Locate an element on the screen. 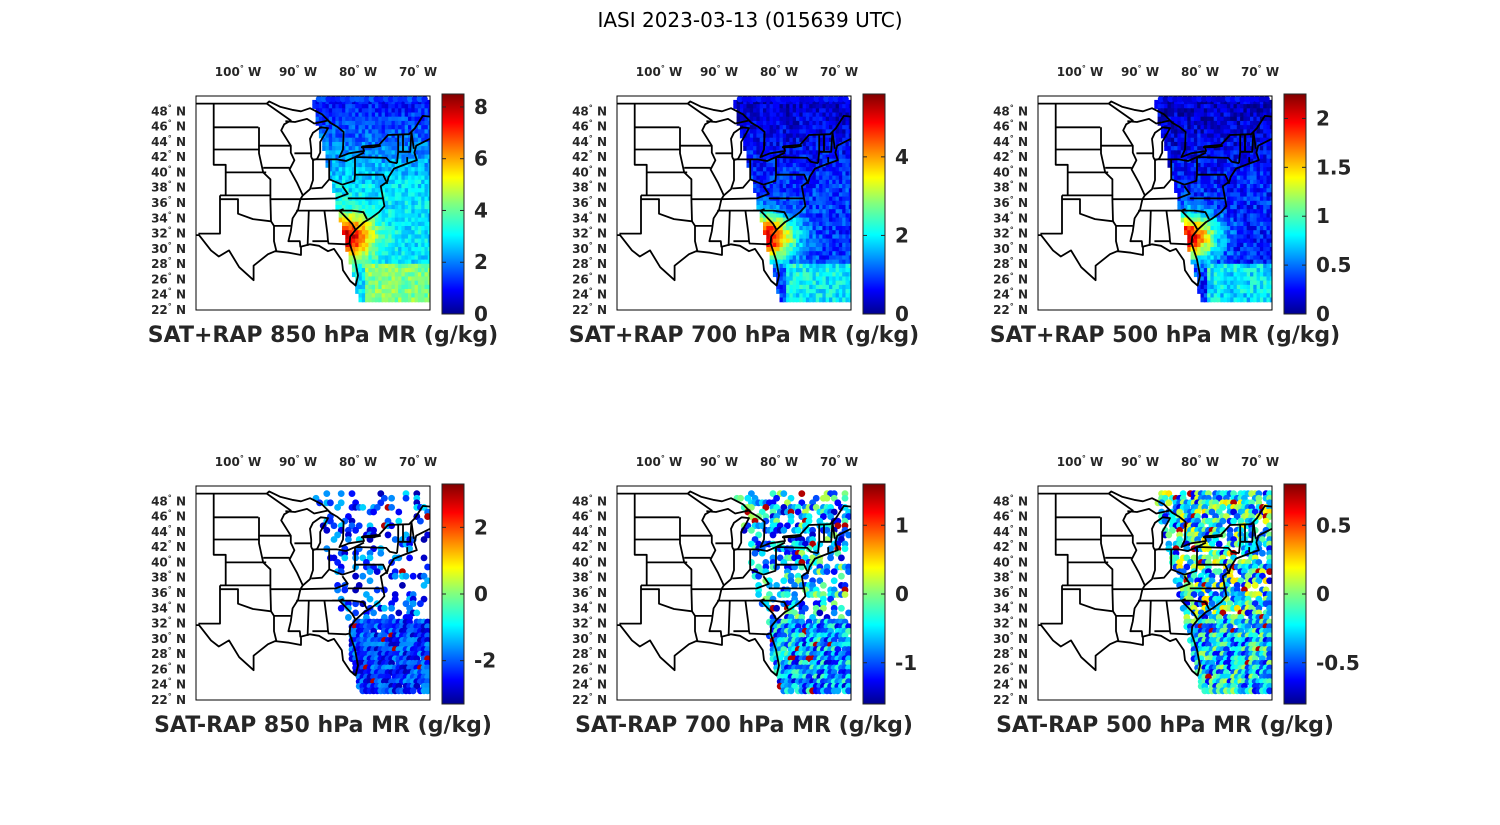  state-boundaries is located at coordinates (734, 193).